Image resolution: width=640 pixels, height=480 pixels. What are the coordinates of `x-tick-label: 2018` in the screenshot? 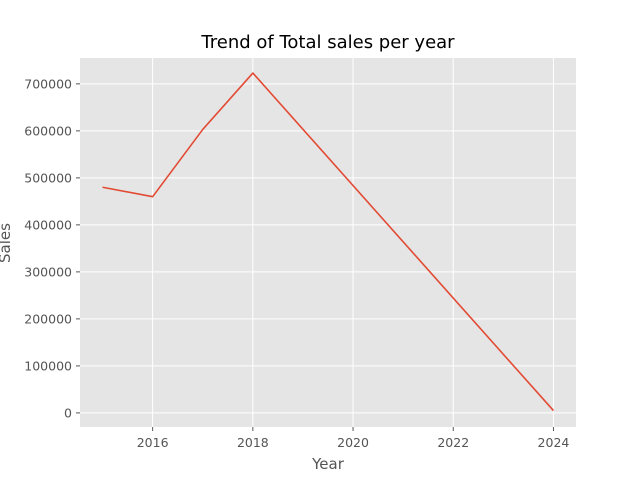 It's located at (253, 442).